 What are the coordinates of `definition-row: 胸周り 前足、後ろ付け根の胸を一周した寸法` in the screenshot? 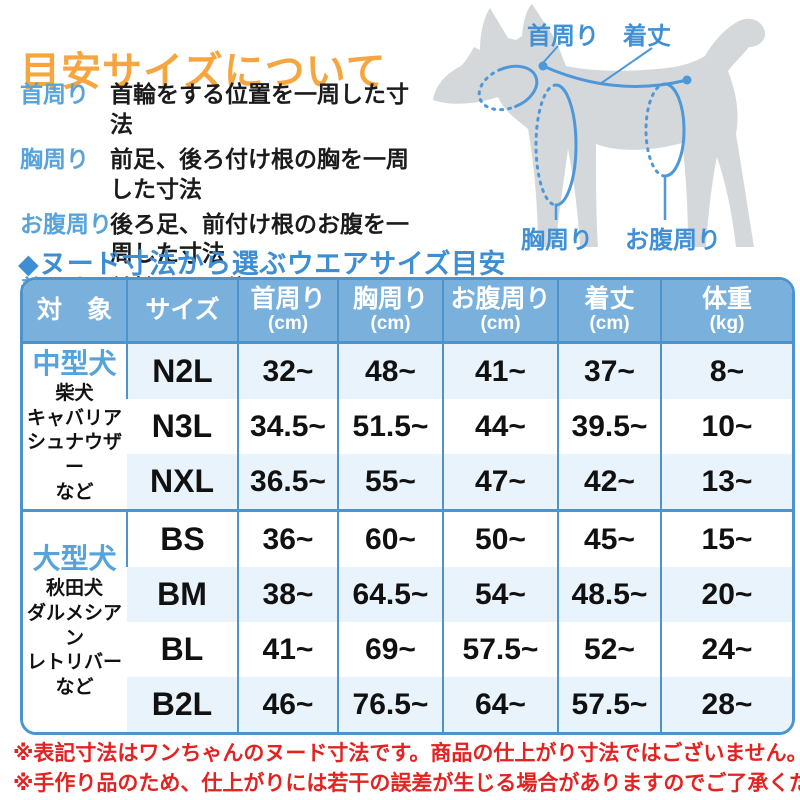 It's located at (225, 175).